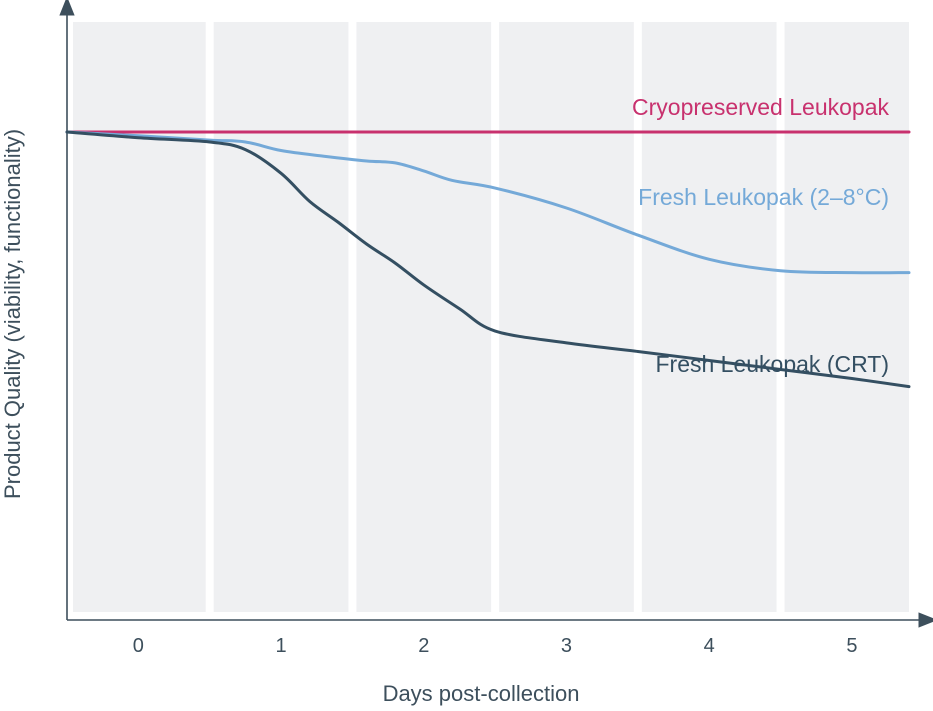 This screenshot has width=933, height=711. What do you see at coordinates (566, 646) in the screenshot?
I see `x-tick-label: 3` at bounding box center [566, 646].